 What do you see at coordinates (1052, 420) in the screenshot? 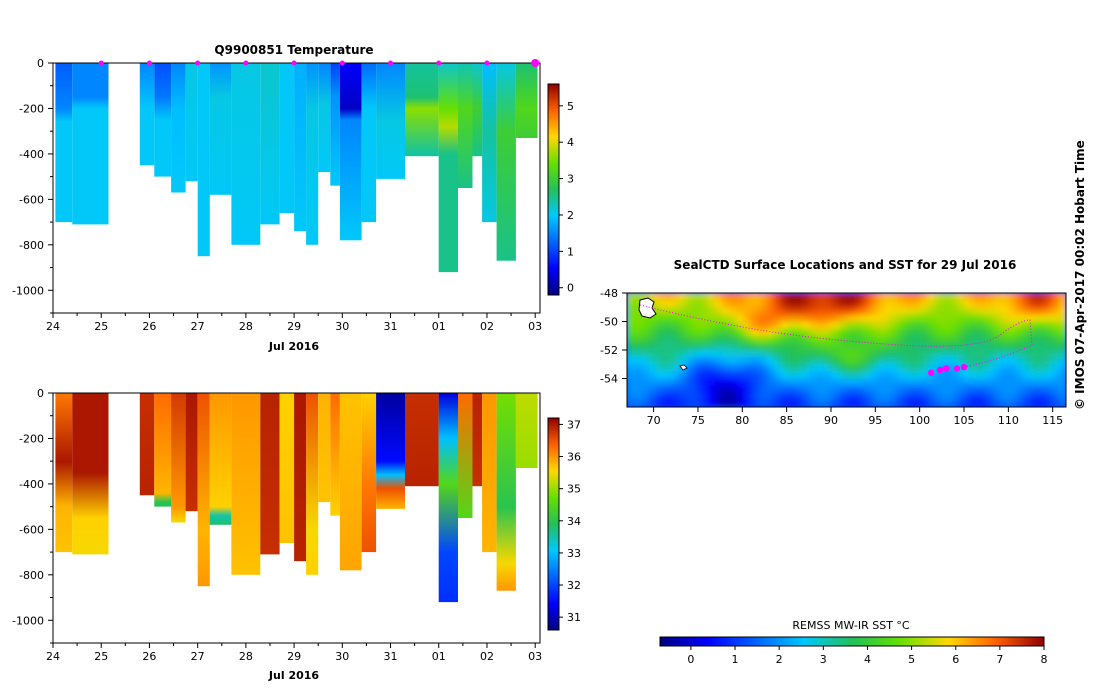
I see `map-x-tick-label: 115` at bounding box center [1052, 420].